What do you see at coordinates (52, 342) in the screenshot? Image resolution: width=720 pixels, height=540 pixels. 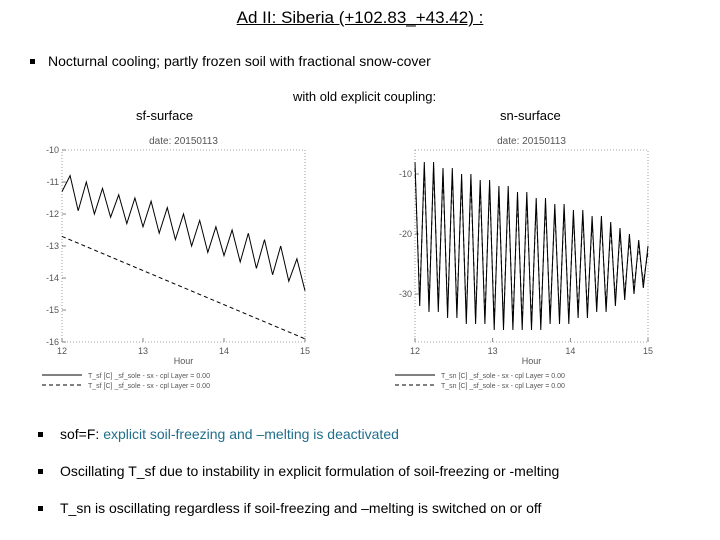 I see `y-tick-label: -16` at bounding box center [52, 342].